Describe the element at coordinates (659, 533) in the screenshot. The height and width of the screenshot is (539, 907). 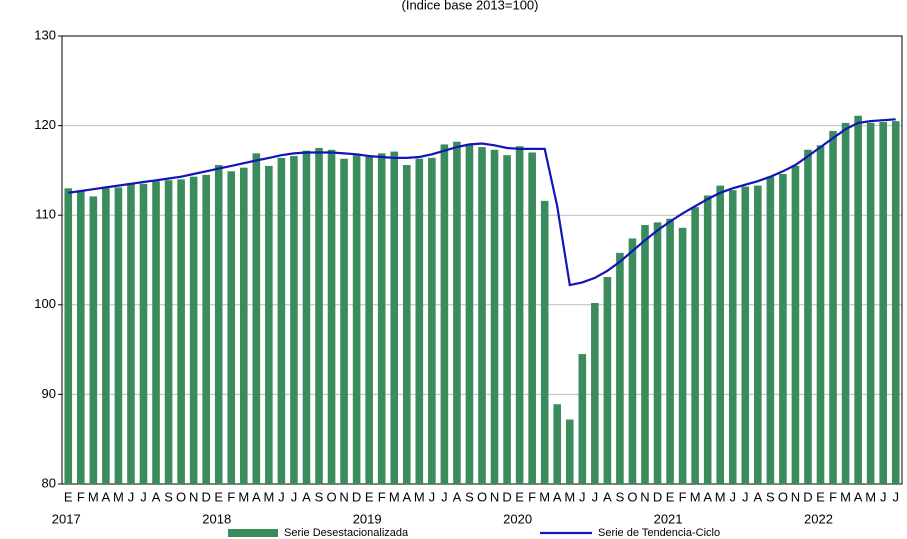
I see `legend-label: Serie de Tendencia-Ciclo` at that location.